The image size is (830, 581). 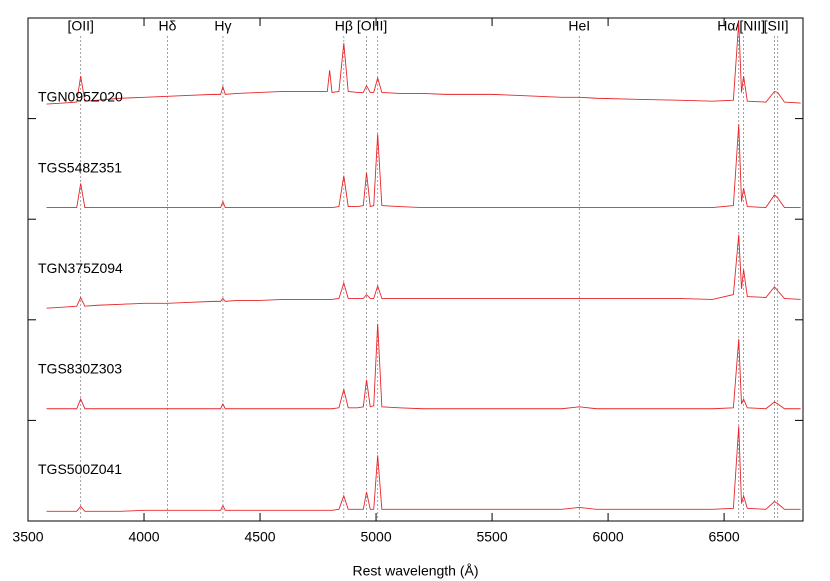 What do you see at coordinates (372, 26) in the screenshot?
I see `line-marker-label: [OIII]` at bounding box center [372, 26].